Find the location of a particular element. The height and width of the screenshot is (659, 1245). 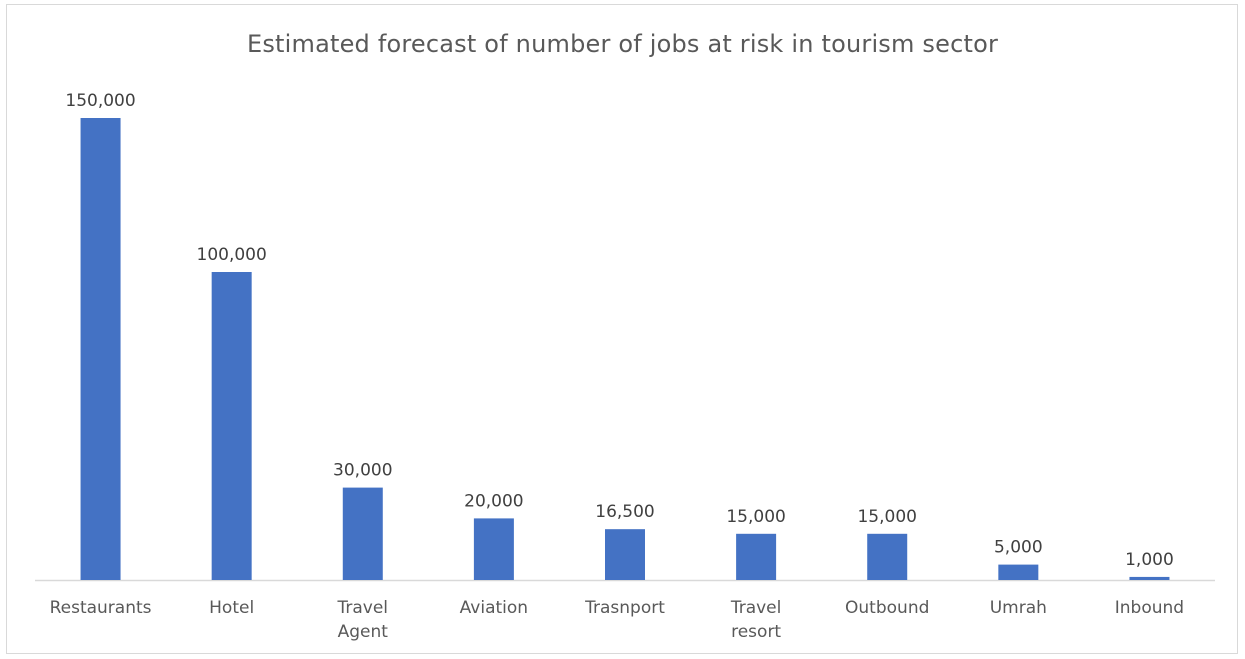

category-tick-label: Aviation is located at coordinates (494, 608).